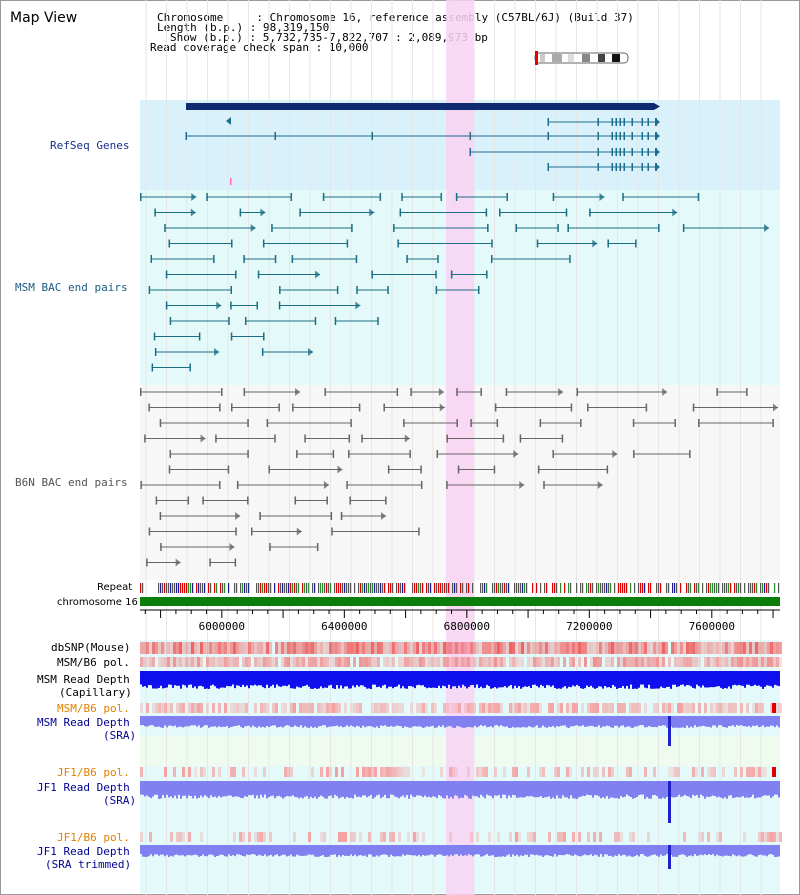 The width and height of the screenshot is (800, 895). I want to click on gene-exon, so click(648, 136).